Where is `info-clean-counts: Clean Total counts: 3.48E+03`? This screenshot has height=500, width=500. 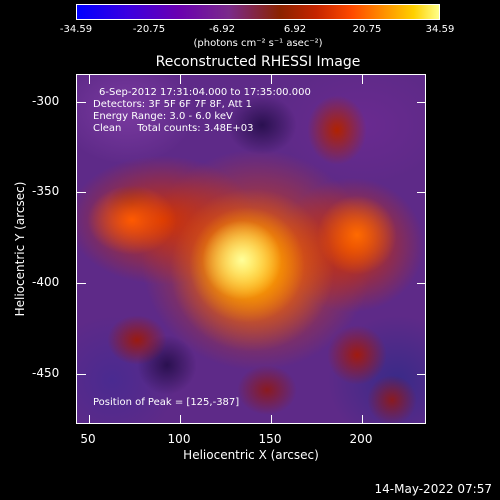
info-clean-counts: Clean Total counts: 3.48E+03 is located at coordinates (173, 128).